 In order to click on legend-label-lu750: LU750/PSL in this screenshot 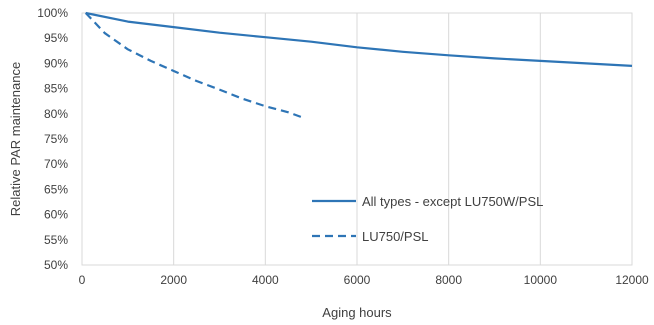, I will do `click(395, 236)`.